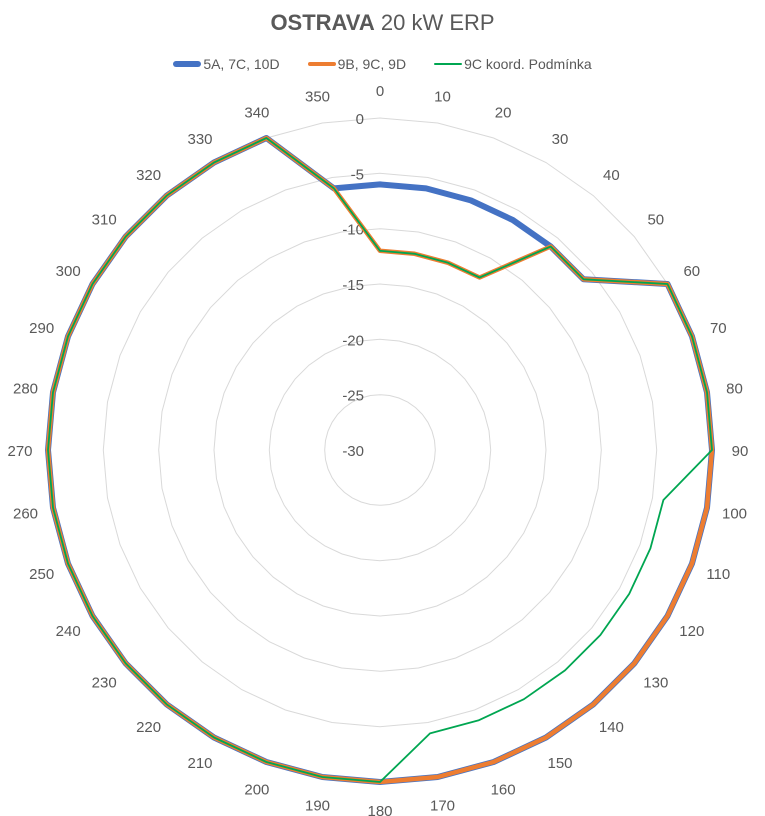 The image size is (765, 816). I want to click on angle-label: 270, so click(19, 451).